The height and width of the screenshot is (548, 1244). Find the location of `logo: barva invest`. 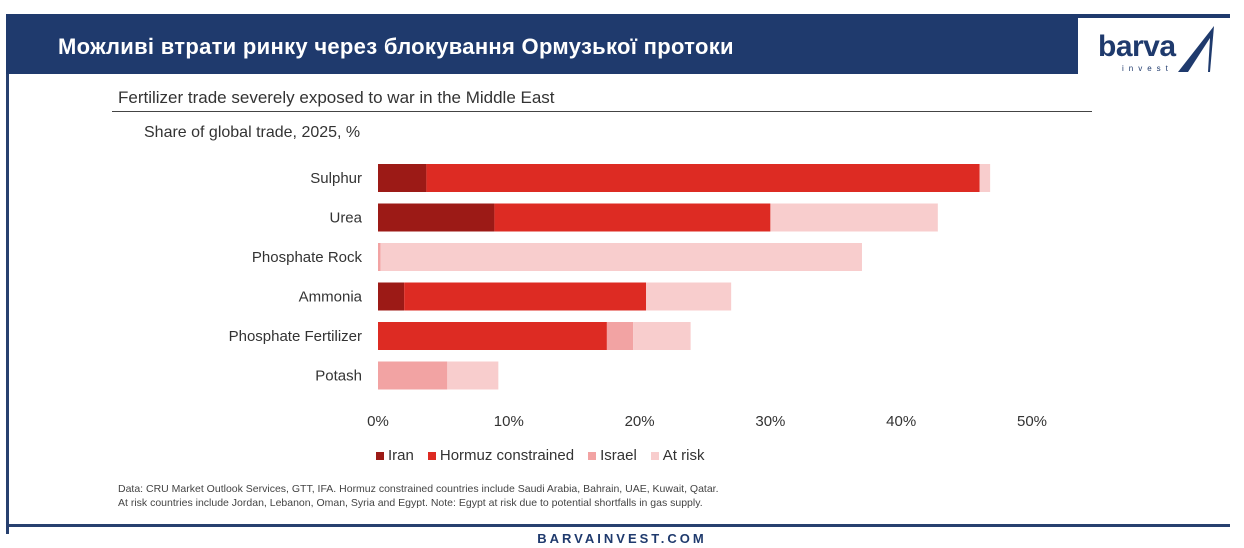

logo: barva invest is located at coordinates (1154, 48).